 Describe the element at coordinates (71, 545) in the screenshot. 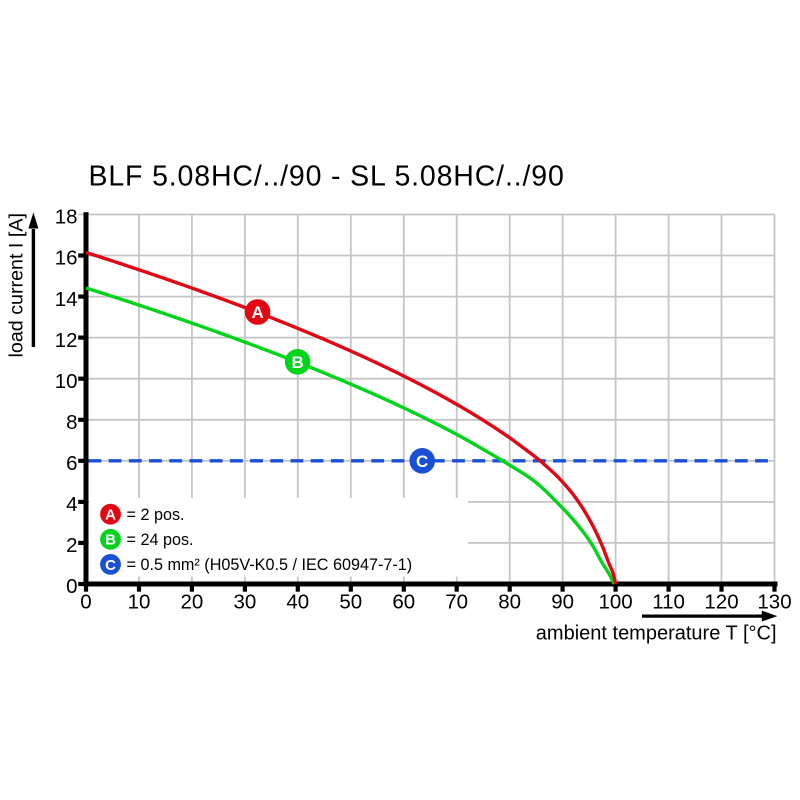

I see `svg-text: 2` at that location.